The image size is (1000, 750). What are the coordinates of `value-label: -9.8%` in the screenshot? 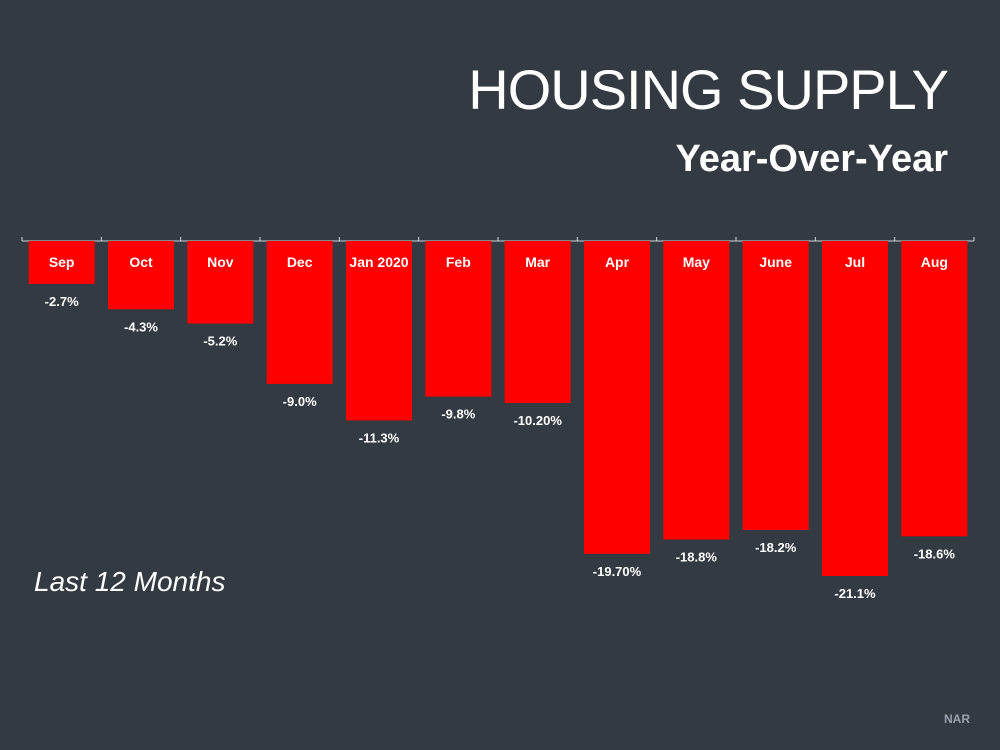 It's located at (458, 414).